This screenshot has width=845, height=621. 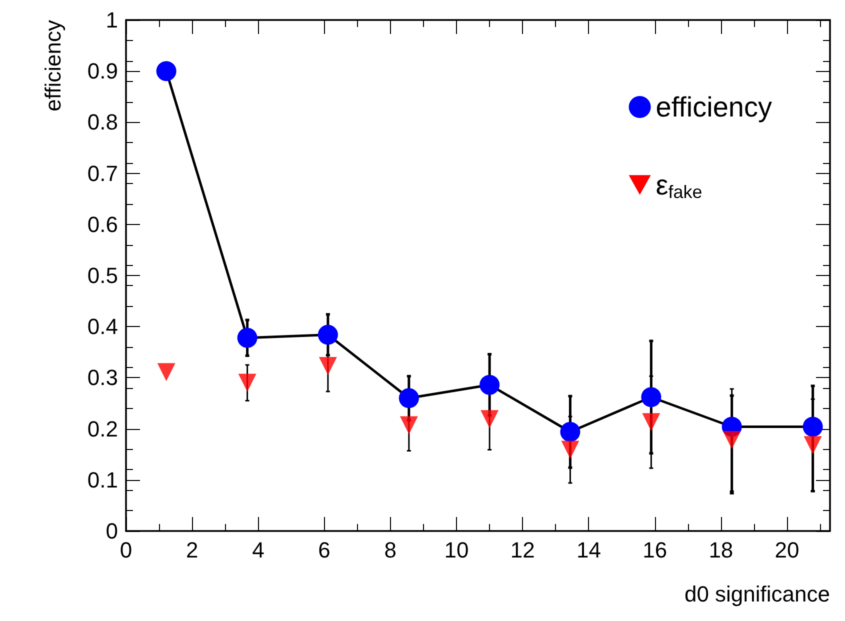 I want to click on y-tick-label: 0.1, so click(x=102, y=479).